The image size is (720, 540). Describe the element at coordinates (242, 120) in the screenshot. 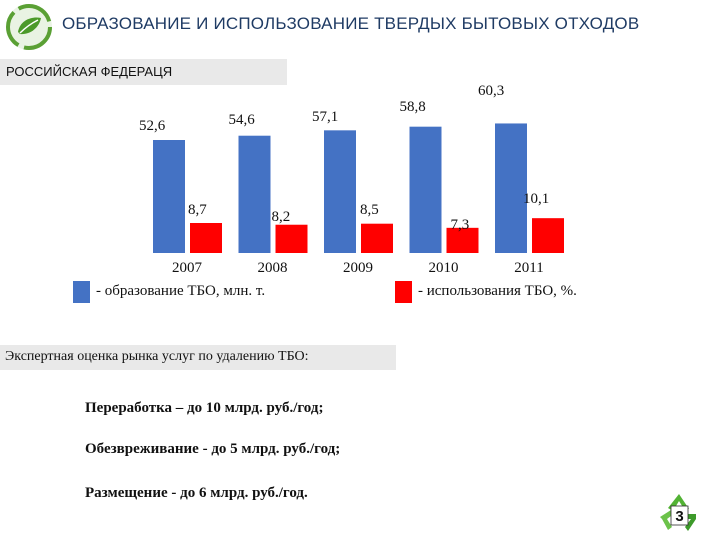

I see `data-label-formation-2008: 54,6` at that location.